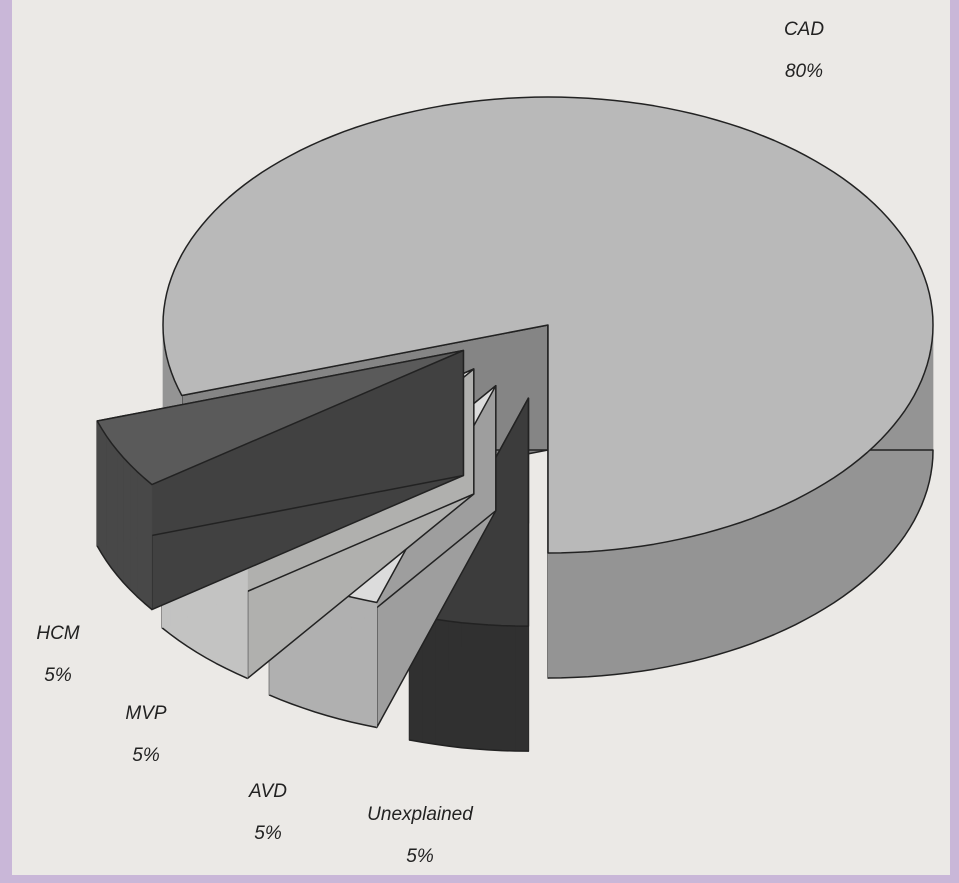 Image resolution: width=959 pixels, height=883 pixels. I want to click on slice, so click(280, 417).